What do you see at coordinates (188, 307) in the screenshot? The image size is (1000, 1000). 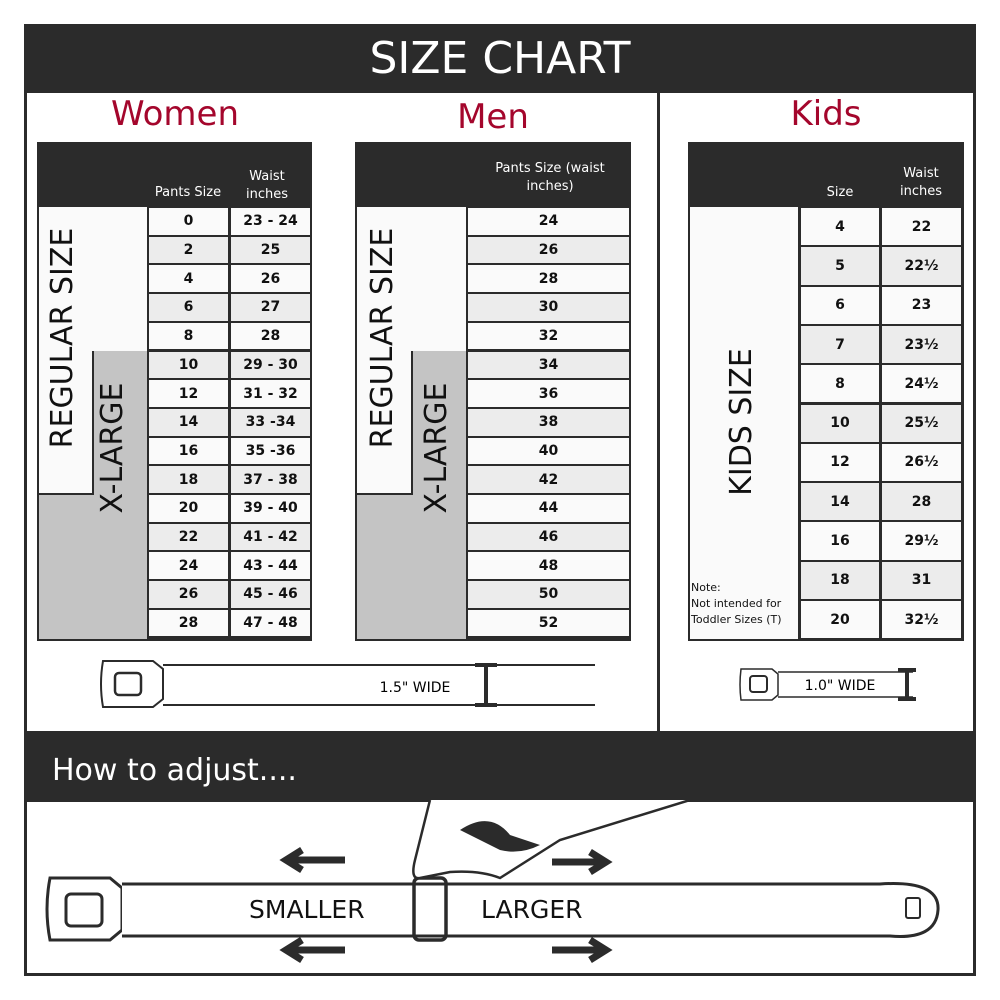 I see `women-row-3-col-0: 6` at bounding box center [188, 307].